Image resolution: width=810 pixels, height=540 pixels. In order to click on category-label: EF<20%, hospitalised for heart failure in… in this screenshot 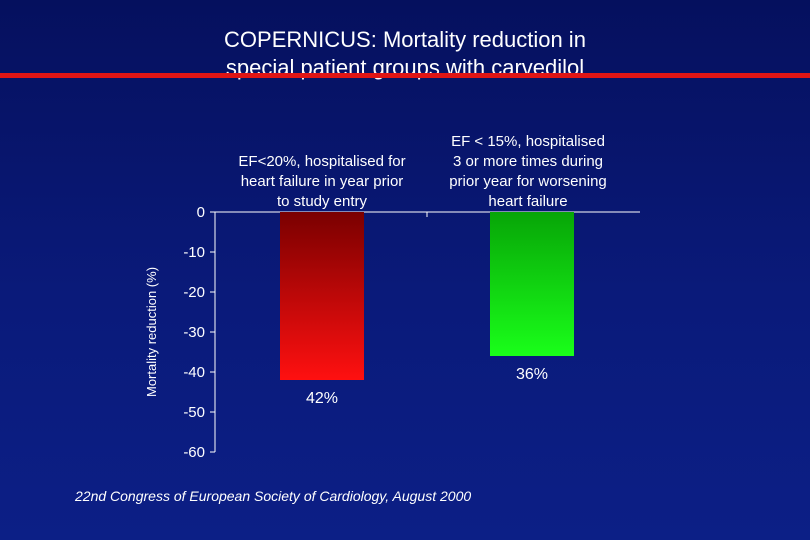, I will do `click(321, 181)`.